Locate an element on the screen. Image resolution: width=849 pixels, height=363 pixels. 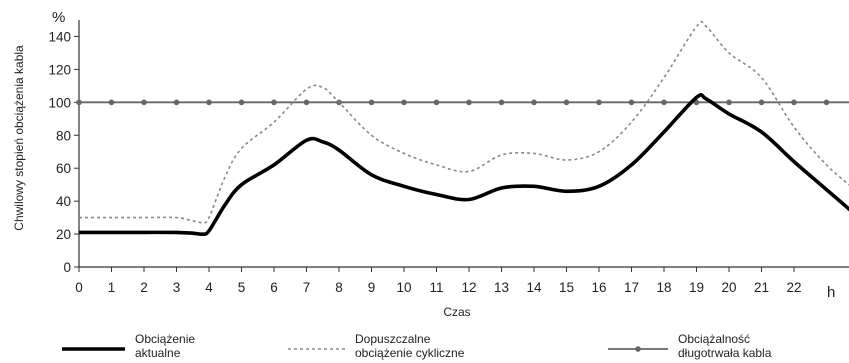
x-tick-label: 16 is located at coordinates (598, 287).